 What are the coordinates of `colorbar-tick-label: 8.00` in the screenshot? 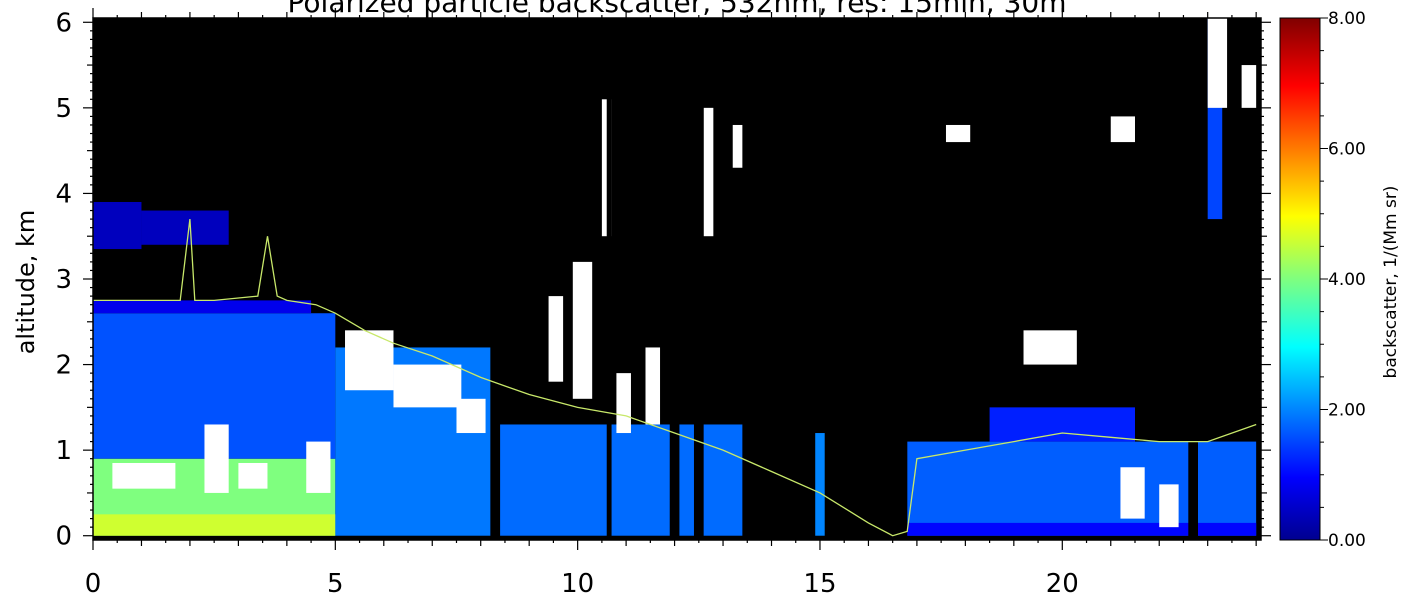 It's located at (1347, 19).